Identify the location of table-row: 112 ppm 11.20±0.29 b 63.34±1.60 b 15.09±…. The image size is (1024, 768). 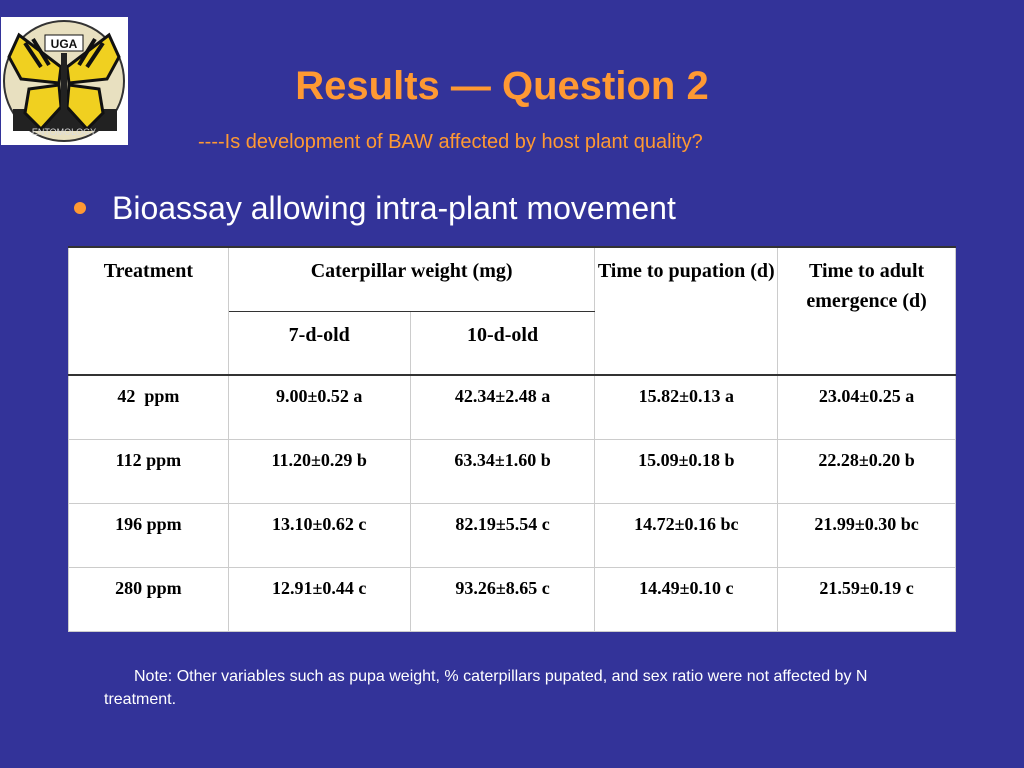
(512, 471).